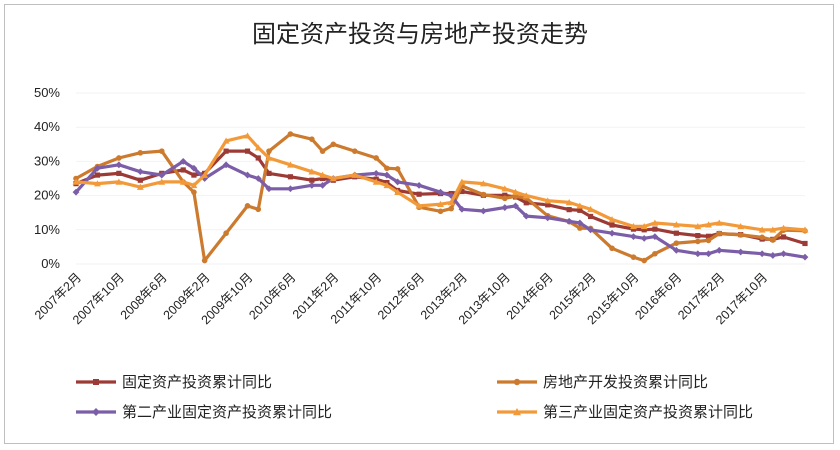 This screenshot has width=840, height=450. I want to click on y-tick-label: 10%, so click(47, 229).